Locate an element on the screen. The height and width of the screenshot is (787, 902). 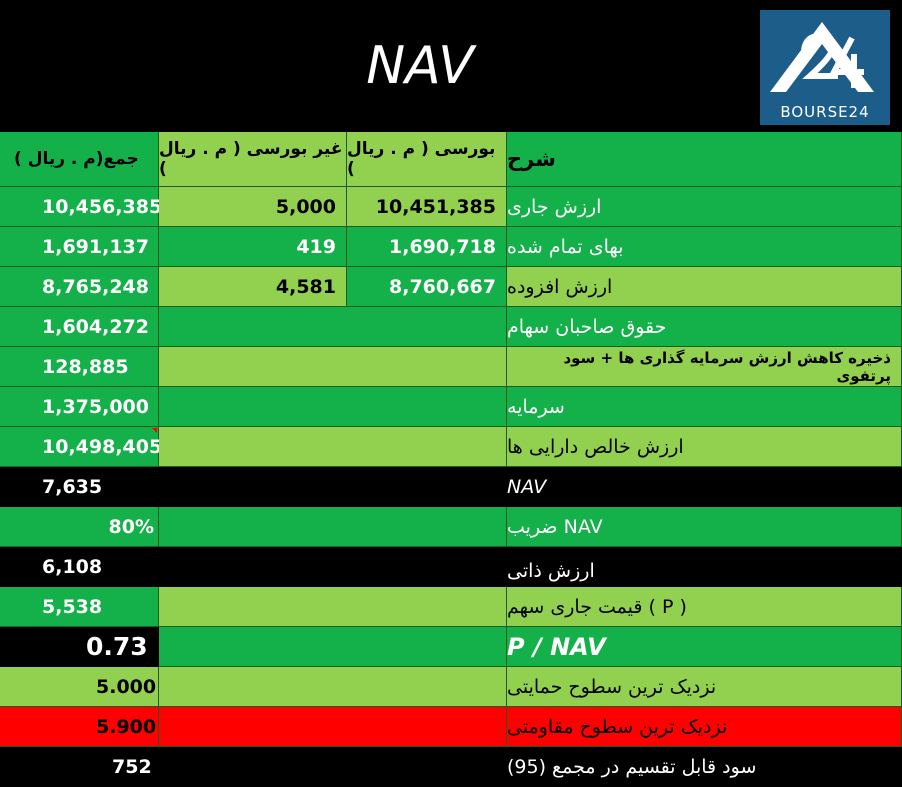
total-cell: 5,538 is located at coordinates (79, 607).